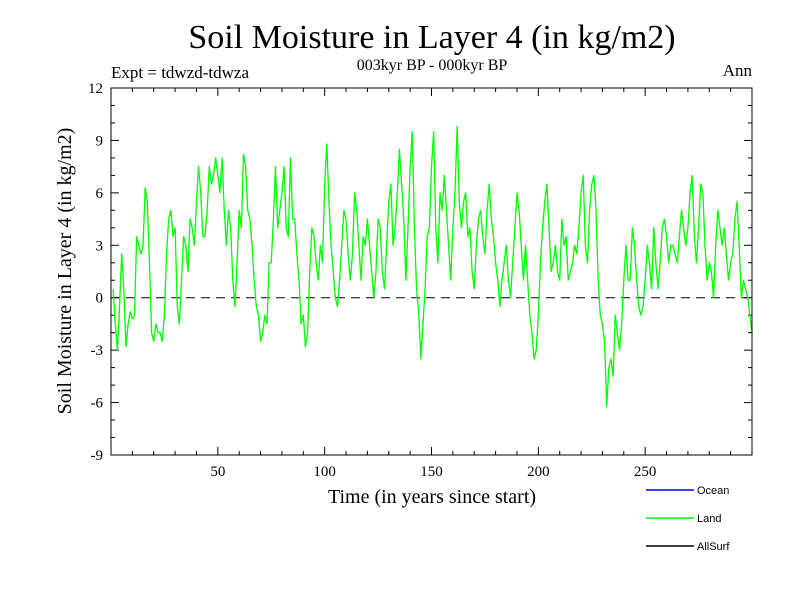  Describe the element at coordinates (709, 519) in the screenshot. I see `legend-label-land: Land` at that location.